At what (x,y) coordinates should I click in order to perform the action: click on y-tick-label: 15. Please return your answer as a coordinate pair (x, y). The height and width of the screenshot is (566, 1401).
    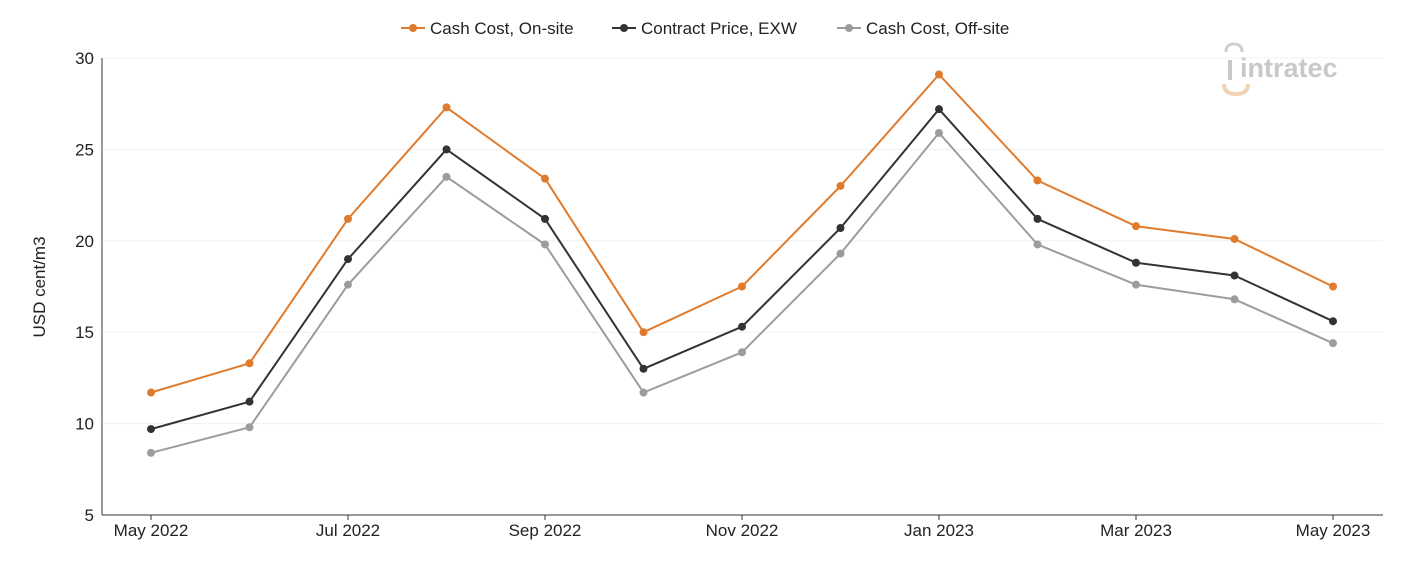
    Looking at the image, I should click on (84, 332).